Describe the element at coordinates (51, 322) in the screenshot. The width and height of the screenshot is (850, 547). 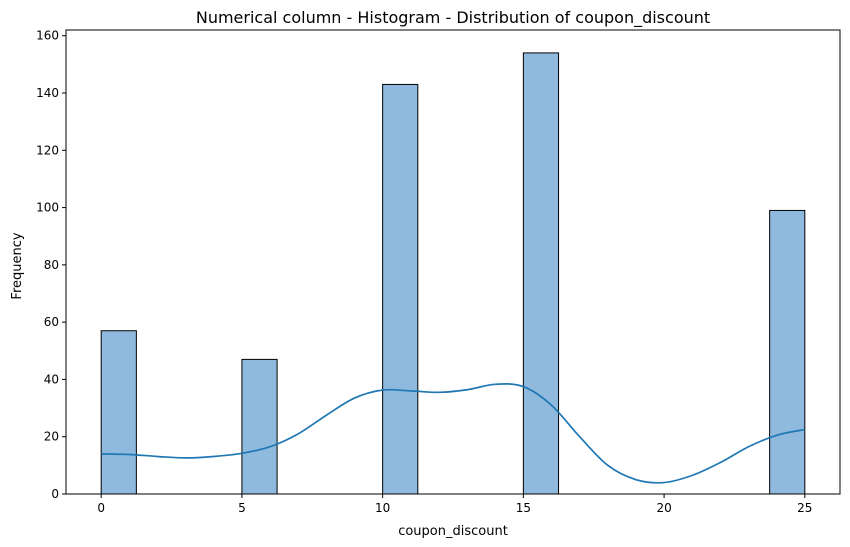
I see `y-tick-label: 60` at that location.